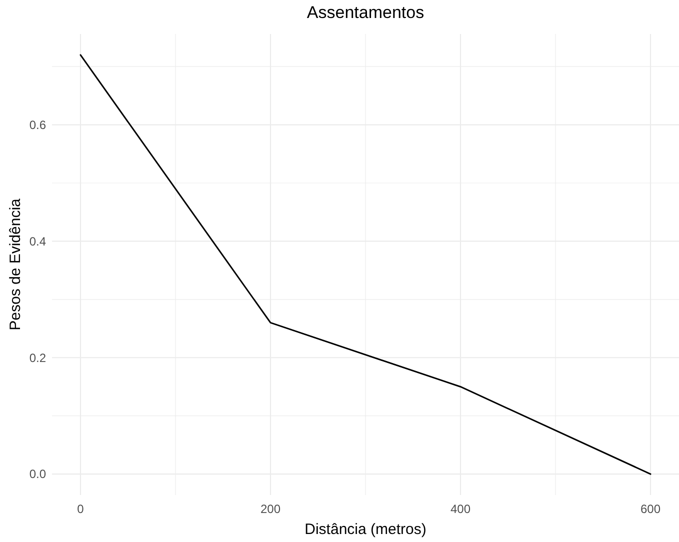 This screenshot has width=679, height=542. I want to click on x-tick-label: 400, so click(460, 509).